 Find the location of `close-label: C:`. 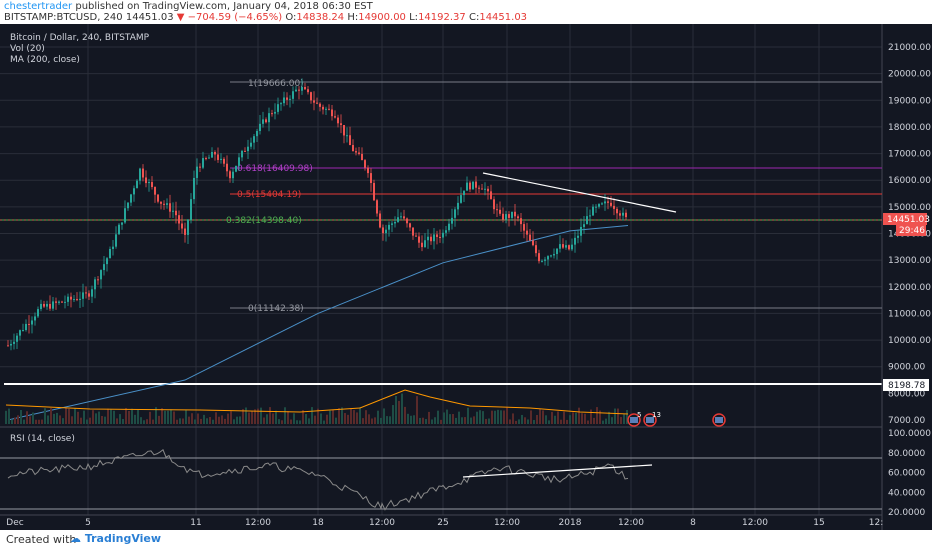

close-label: C: is located at coordinates (474, 17).